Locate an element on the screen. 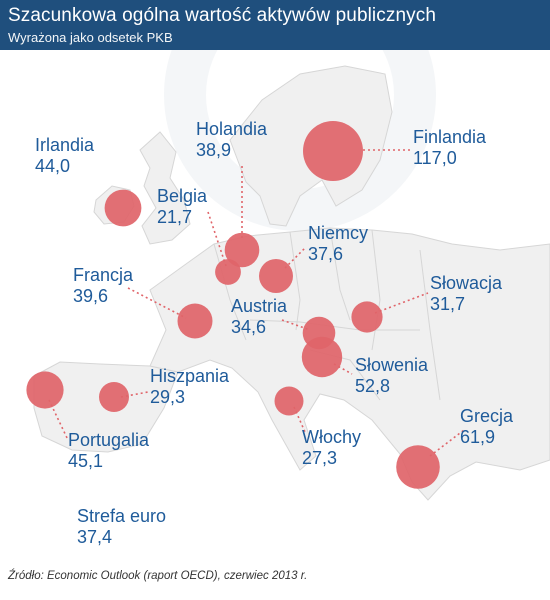 Image resolution: width=550 pixels, height=600 pixels. country-value: 38,9 is located at coordinates (214, 150).